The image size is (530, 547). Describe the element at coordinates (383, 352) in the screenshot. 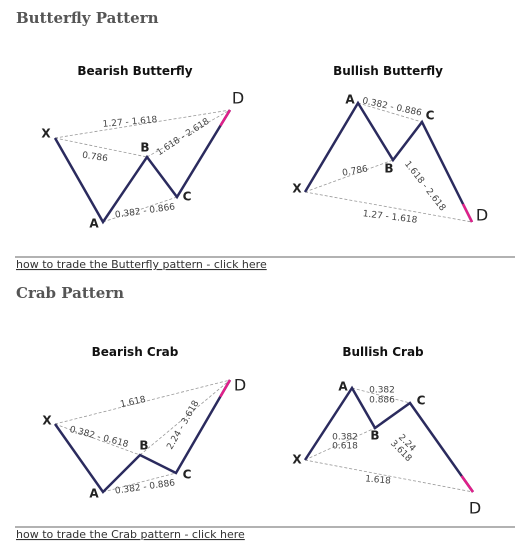

I see `diagram-title: Bullish Crab` at that location.